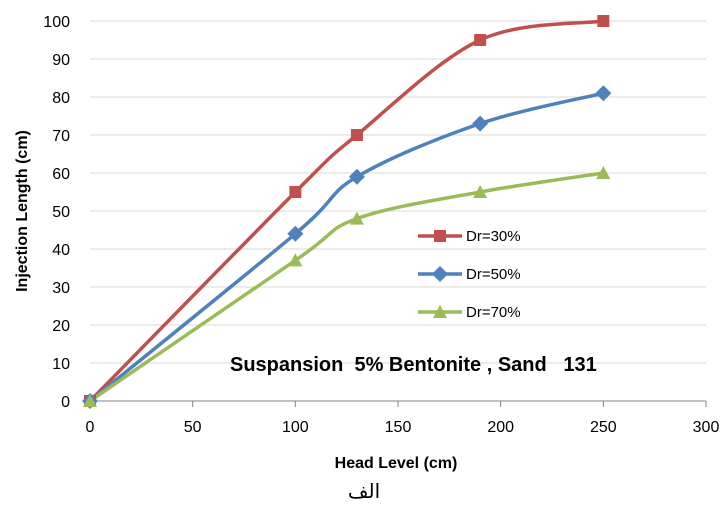  Describe the element at coordinates (61, 136) in the screenshot. I see `y-tick-70: 70` at that location.